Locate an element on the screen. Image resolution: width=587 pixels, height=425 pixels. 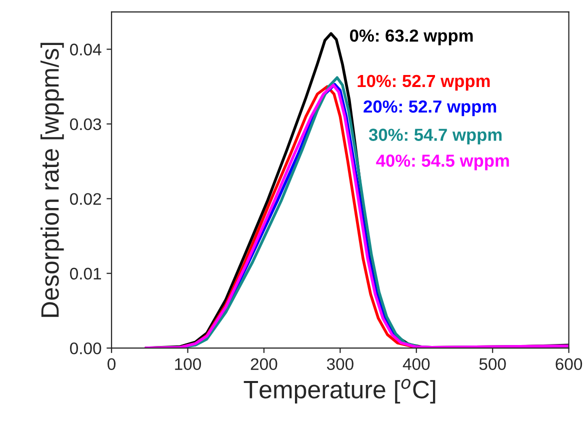
x-tick-label: 600 is located at coordinates (569, 364).